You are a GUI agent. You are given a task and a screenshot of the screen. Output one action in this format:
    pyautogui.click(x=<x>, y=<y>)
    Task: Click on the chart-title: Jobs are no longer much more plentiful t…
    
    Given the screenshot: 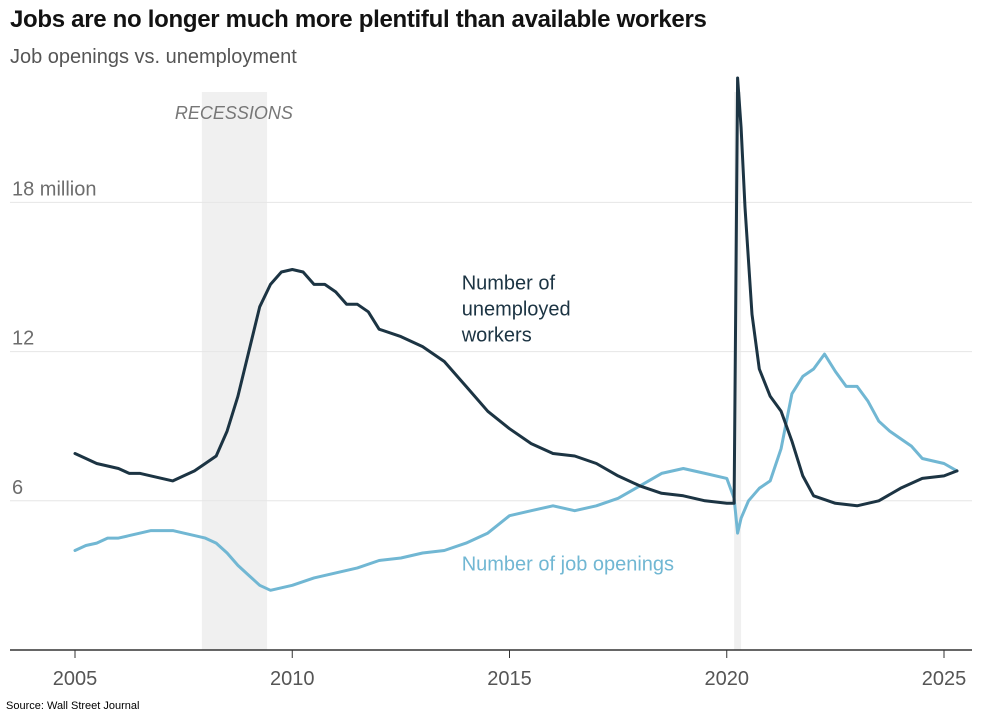 What is the action you would take?
    pyautogui.click(x=358, y=19)
    